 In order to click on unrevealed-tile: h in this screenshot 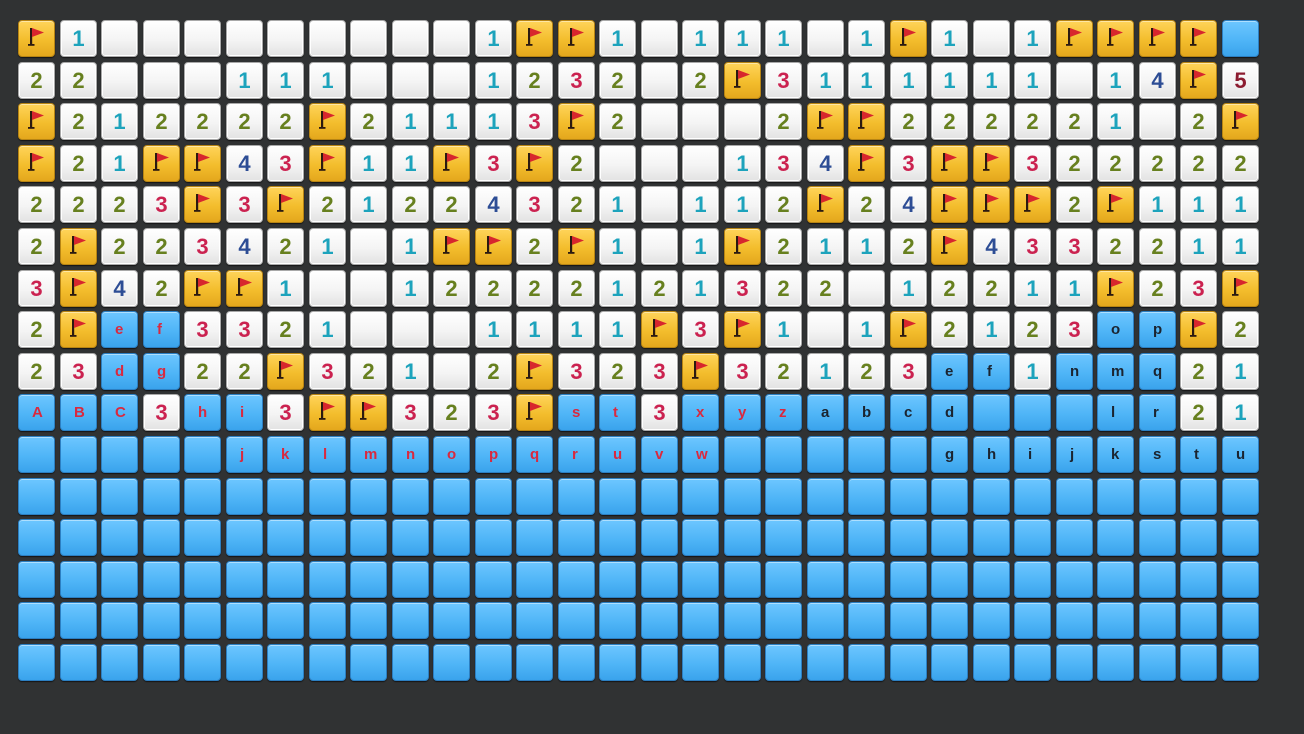, I will do `click(991, 454)`.